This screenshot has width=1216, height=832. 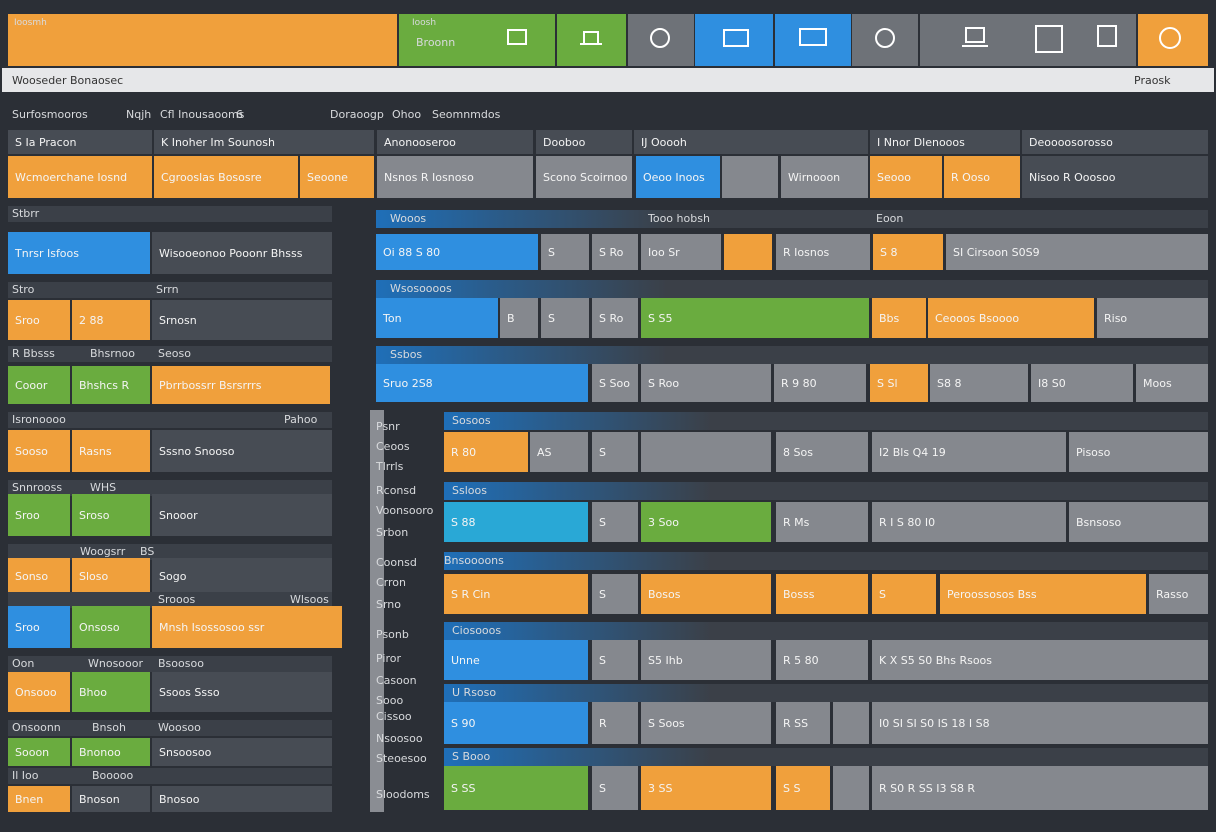 What do you see at coordinates (111, 752) in the screenshot?
I see `left-cell: Bnonoo` at bounding box center [111, 752].